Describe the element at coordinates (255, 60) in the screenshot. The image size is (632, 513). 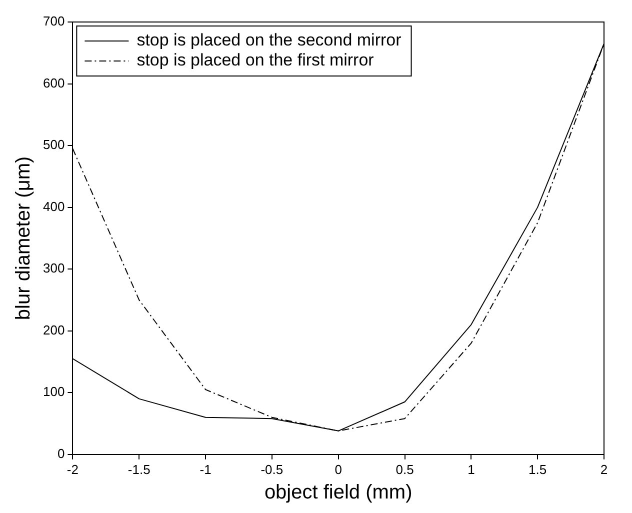
I see `legend-label: stop is placed on the first mirror` at that location.